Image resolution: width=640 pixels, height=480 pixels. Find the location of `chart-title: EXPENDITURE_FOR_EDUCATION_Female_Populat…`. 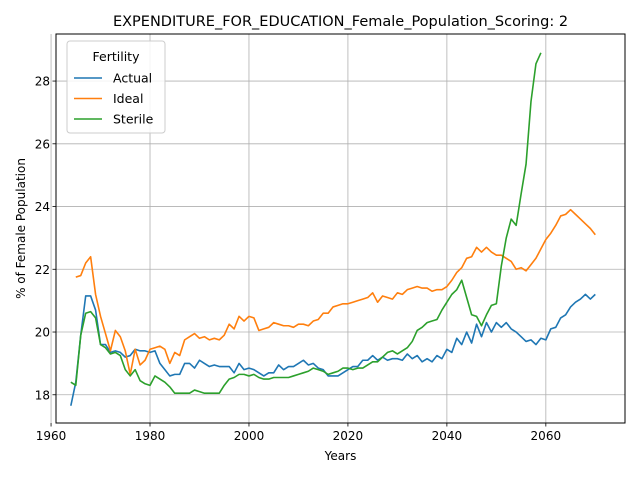

chart-title: EXPENDITURE_FOR_EDUCATION_Female_Populat… is located at coordinates (340, 22).